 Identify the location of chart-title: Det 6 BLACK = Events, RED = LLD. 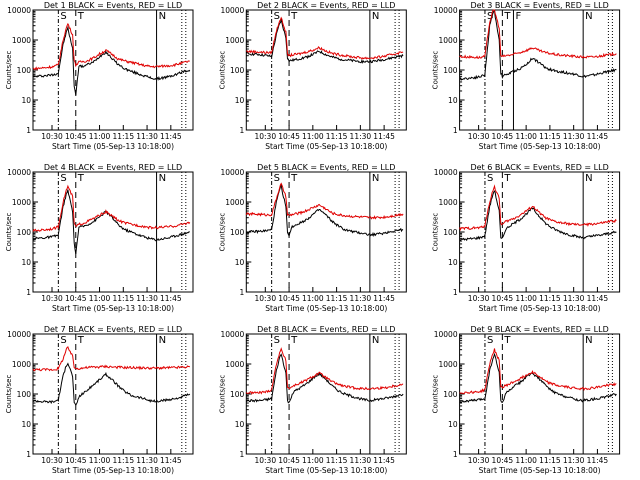
(539, 167).